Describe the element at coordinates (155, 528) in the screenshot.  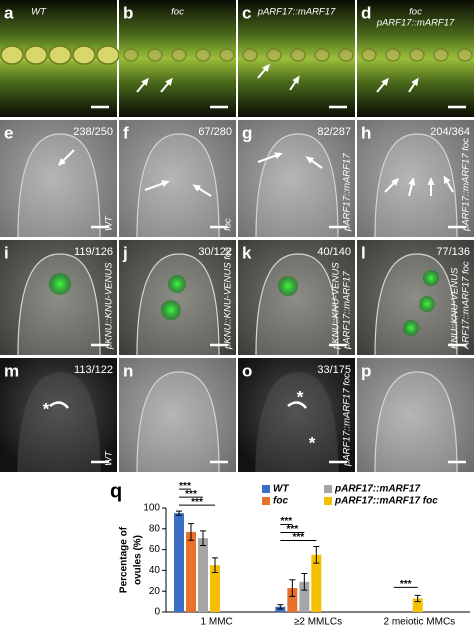
I see `y-tick-label: 80` at that location.